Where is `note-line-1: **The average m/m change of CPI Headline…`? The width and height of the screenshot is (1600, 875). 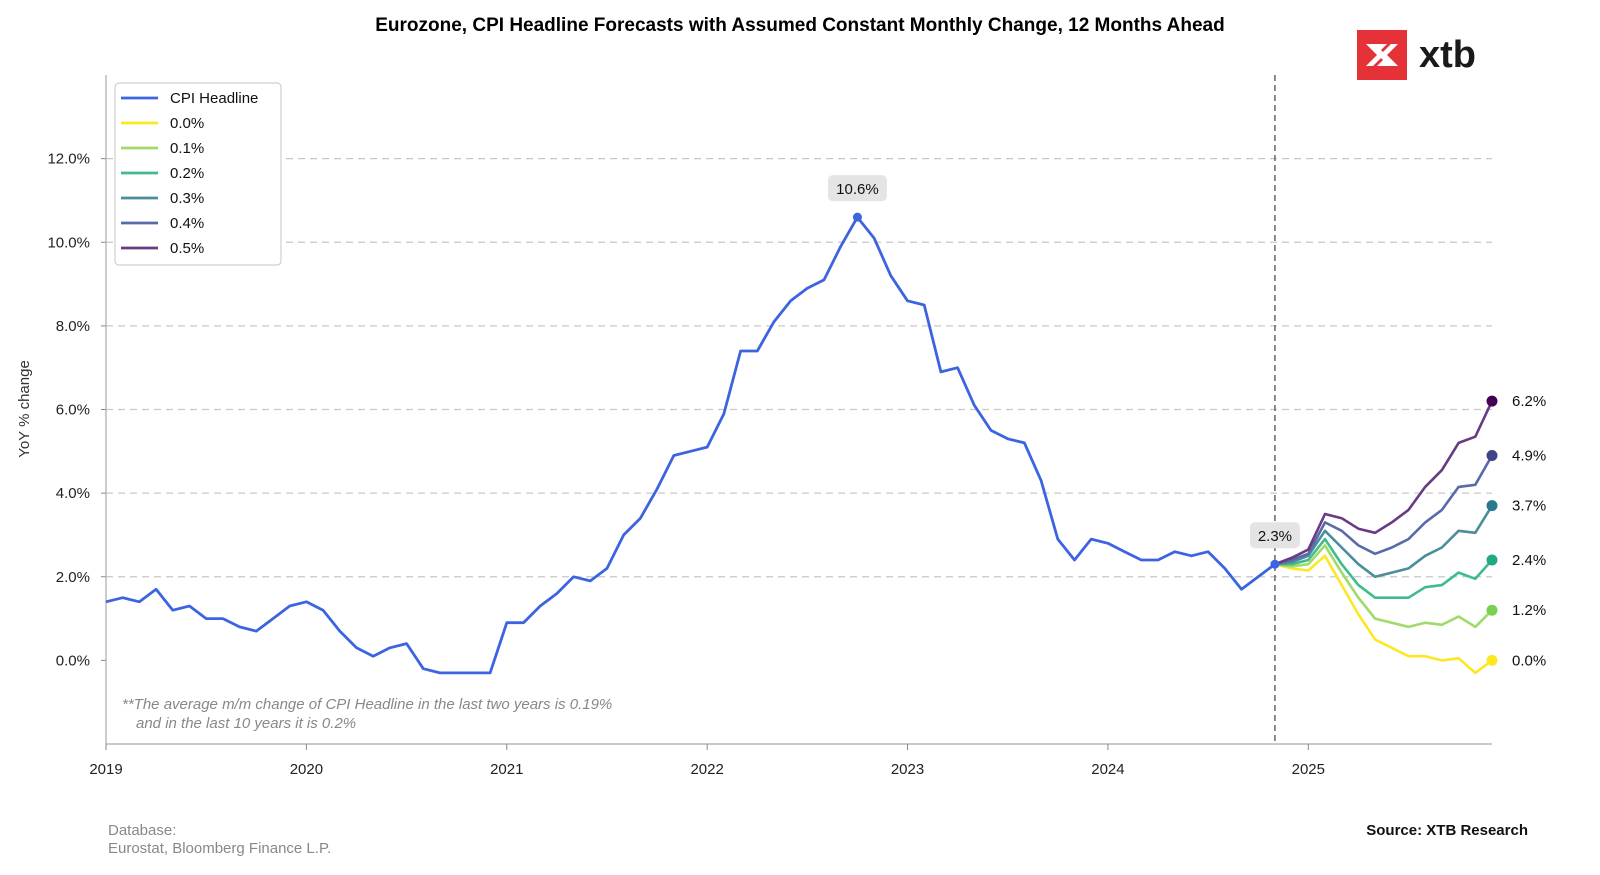
note-line-1: **The average m/m change of CPI Headline… is located at coordinates (367, 704).